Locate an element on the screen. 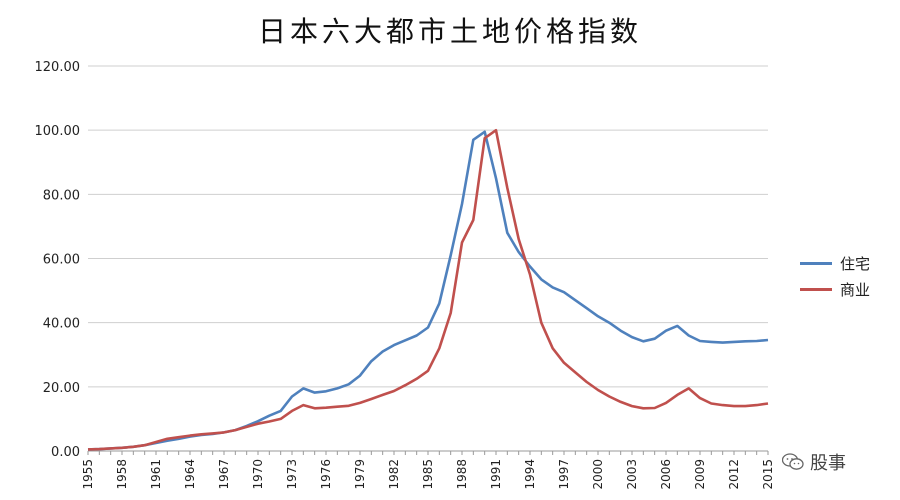  legend-swatch-residential is located at coordinates (816, 263).